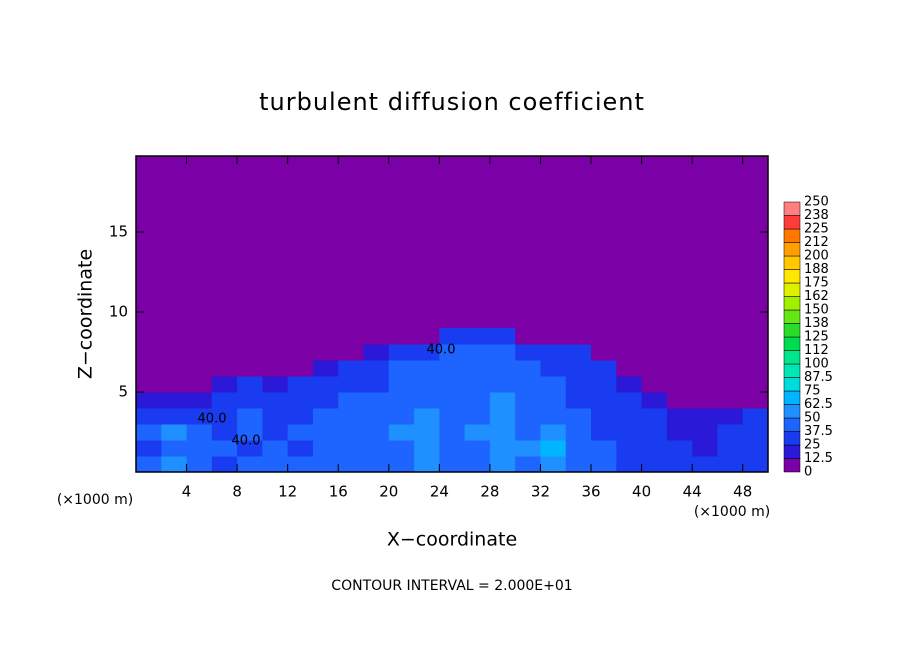  I want to click on colorbar-label: 225, so click(816, 229).